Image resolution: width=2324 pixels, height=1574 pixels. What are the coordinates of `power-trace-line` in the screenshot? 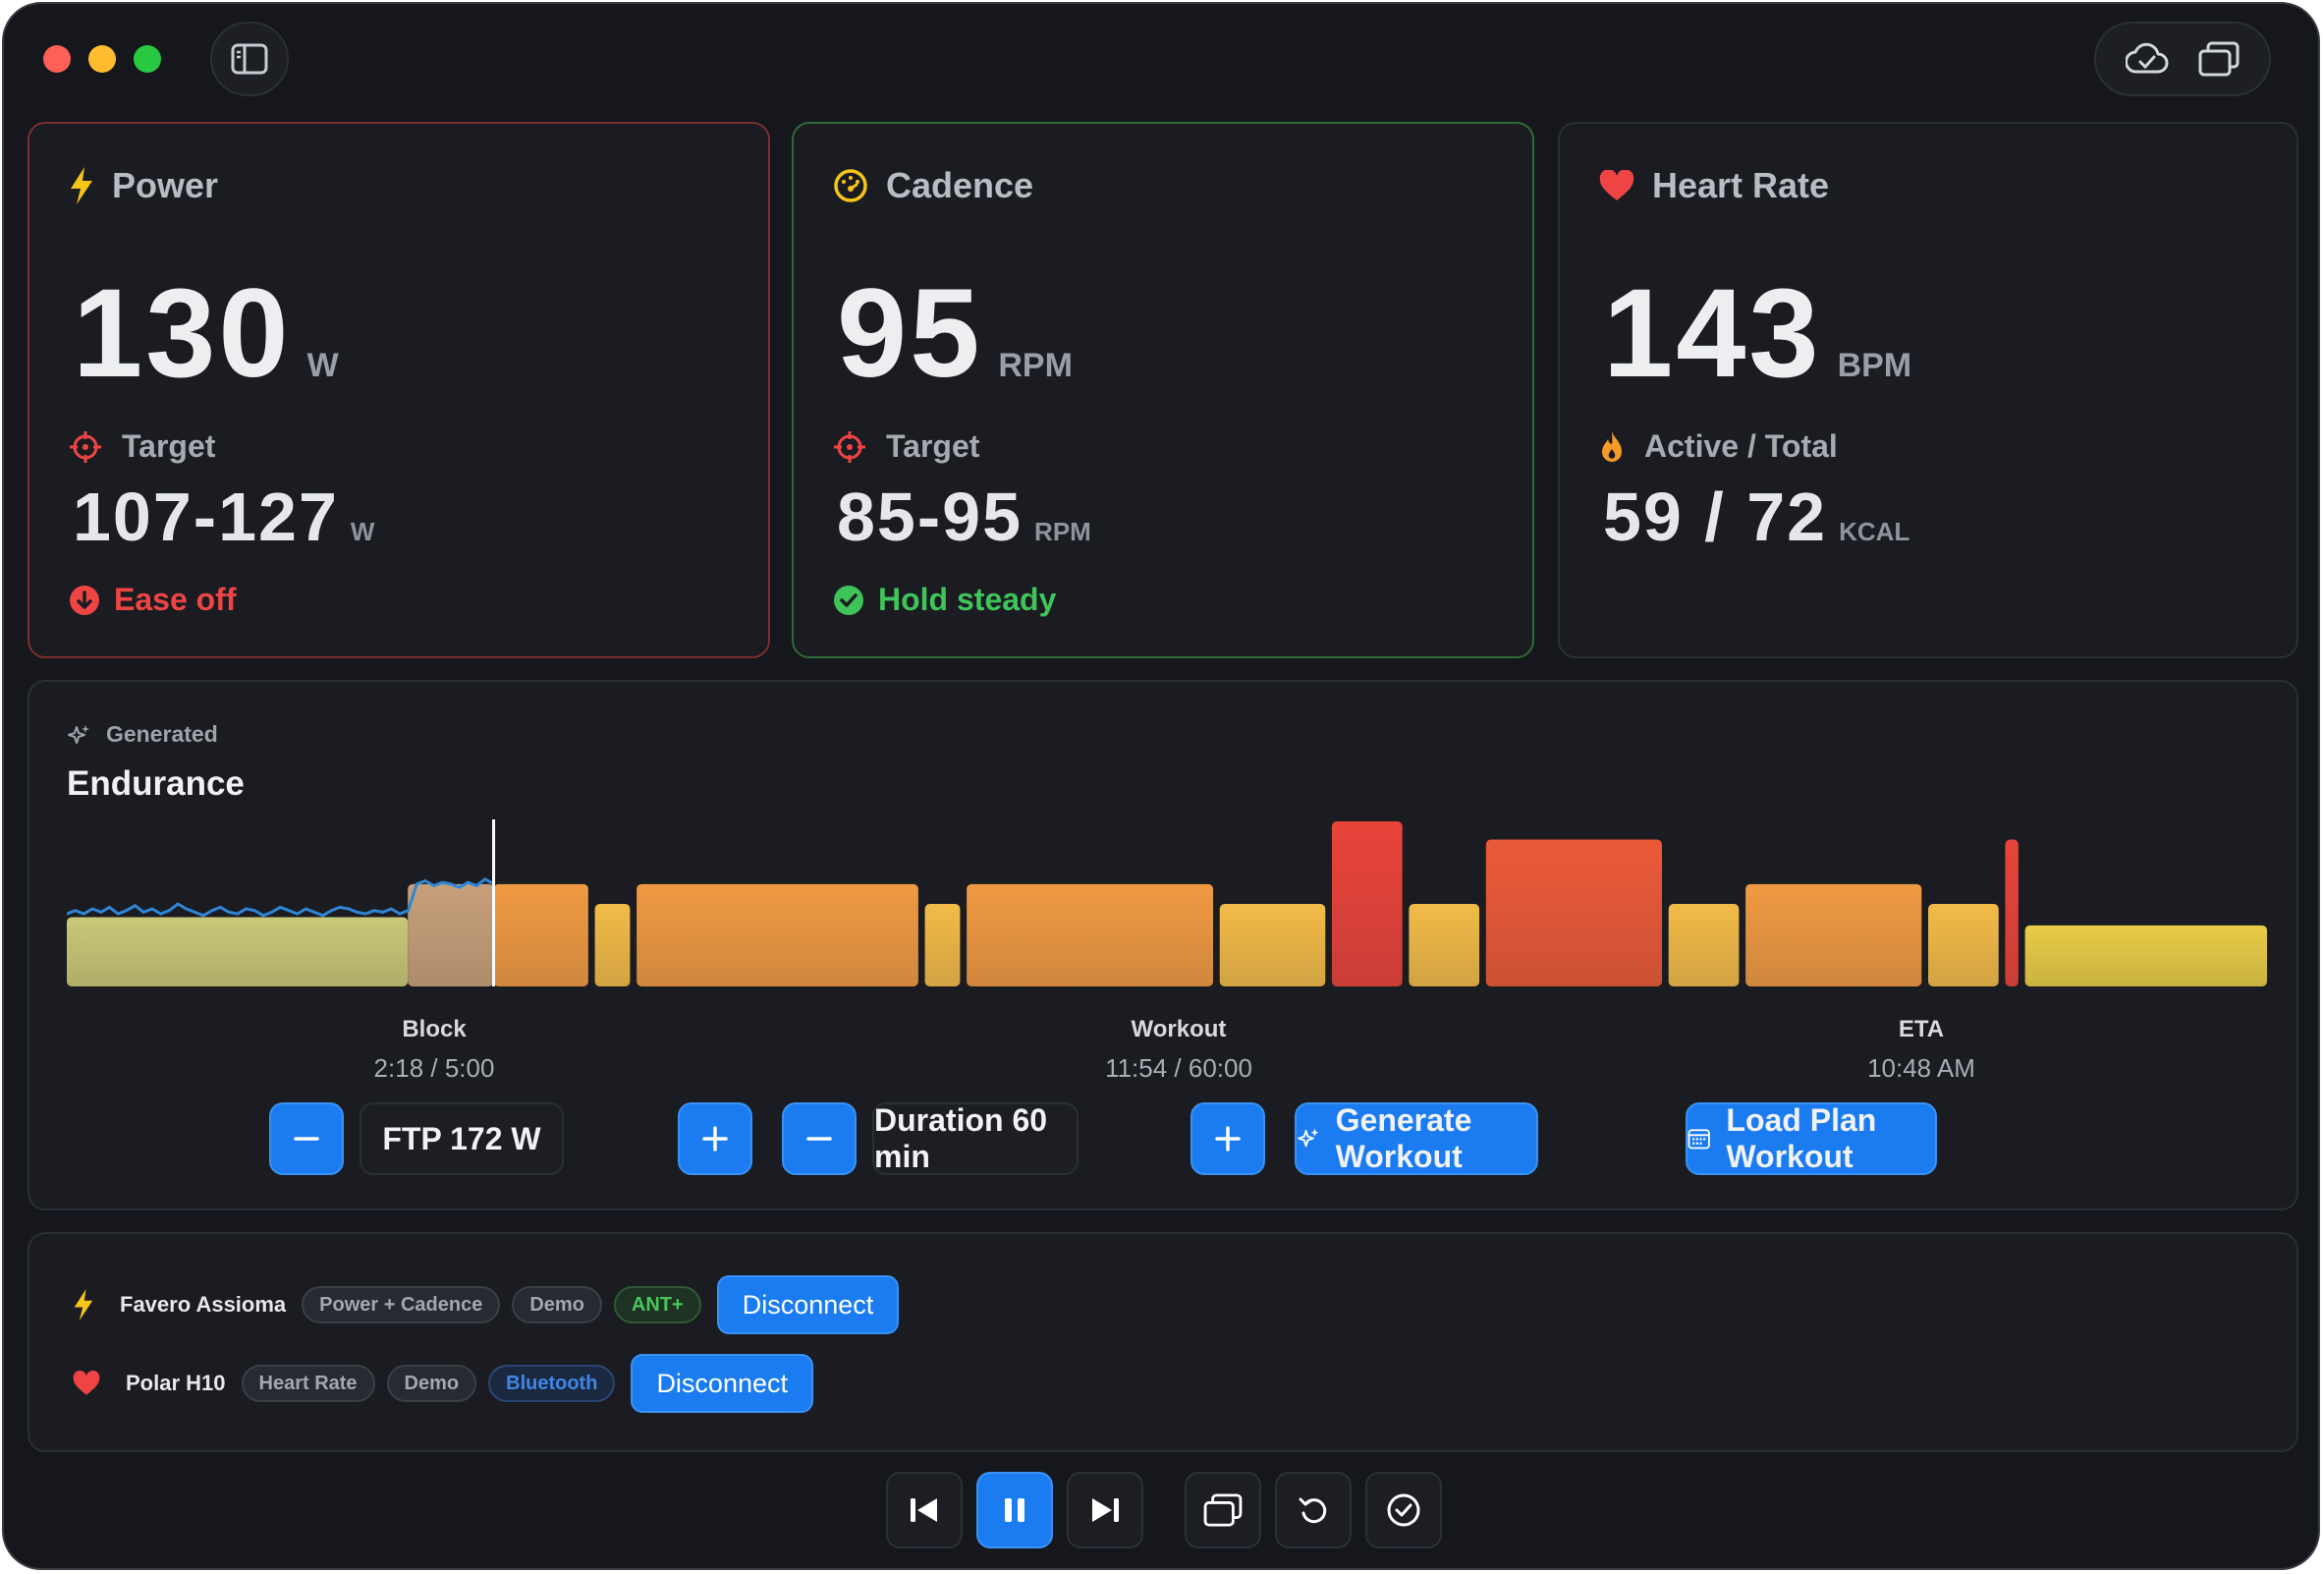 It's located at (281, 897).